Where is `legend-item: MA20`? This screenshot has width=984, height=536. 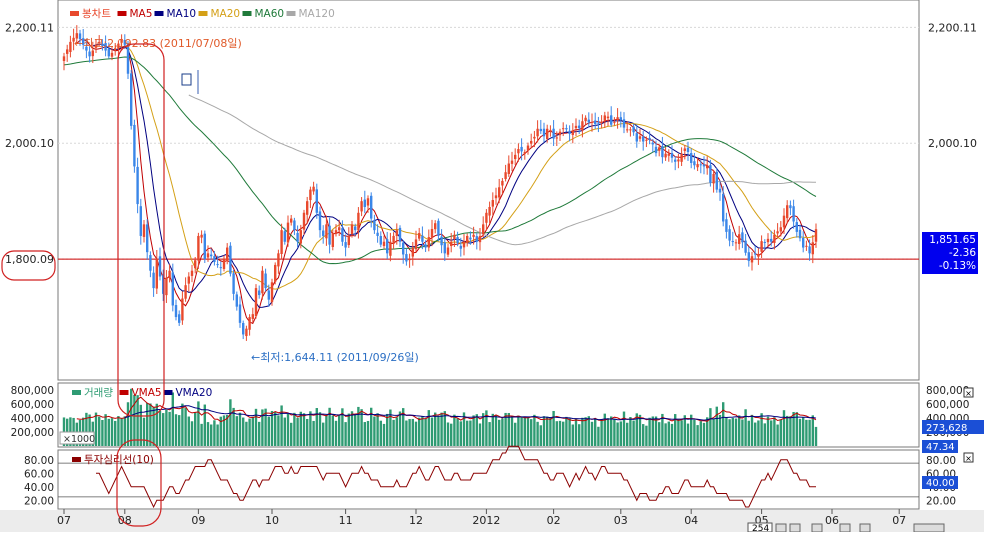
legend-item: MA20 is located at coordinates (219, 14).